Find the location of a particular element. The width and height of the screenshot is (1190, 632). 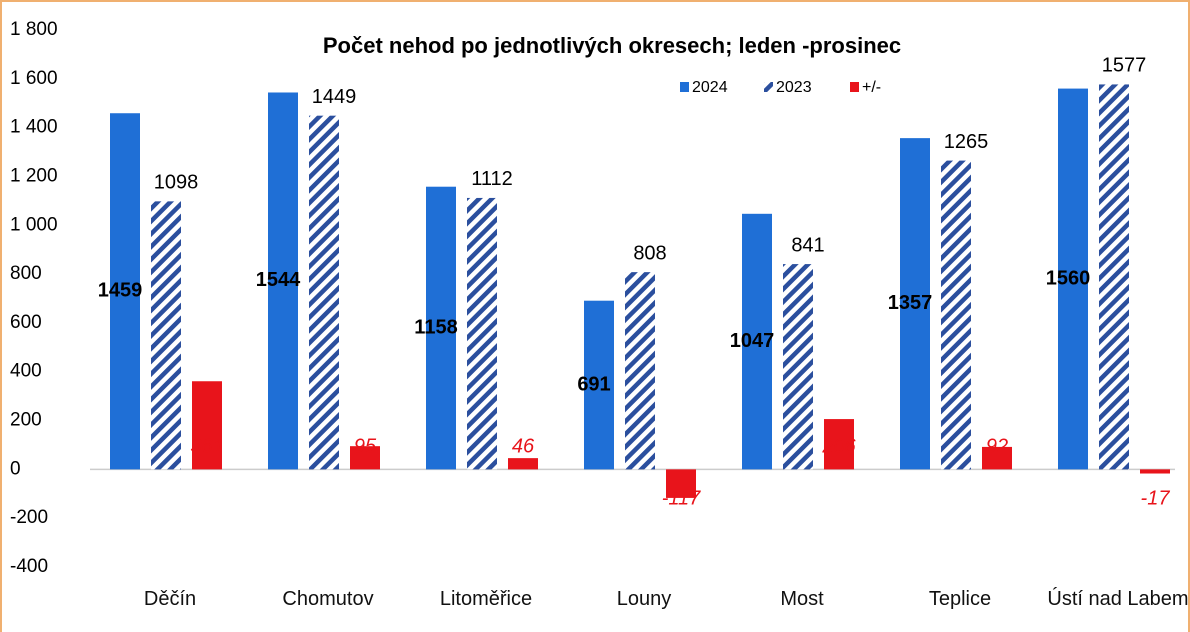

legend-label: +/- is located at coordinates (871, 87).